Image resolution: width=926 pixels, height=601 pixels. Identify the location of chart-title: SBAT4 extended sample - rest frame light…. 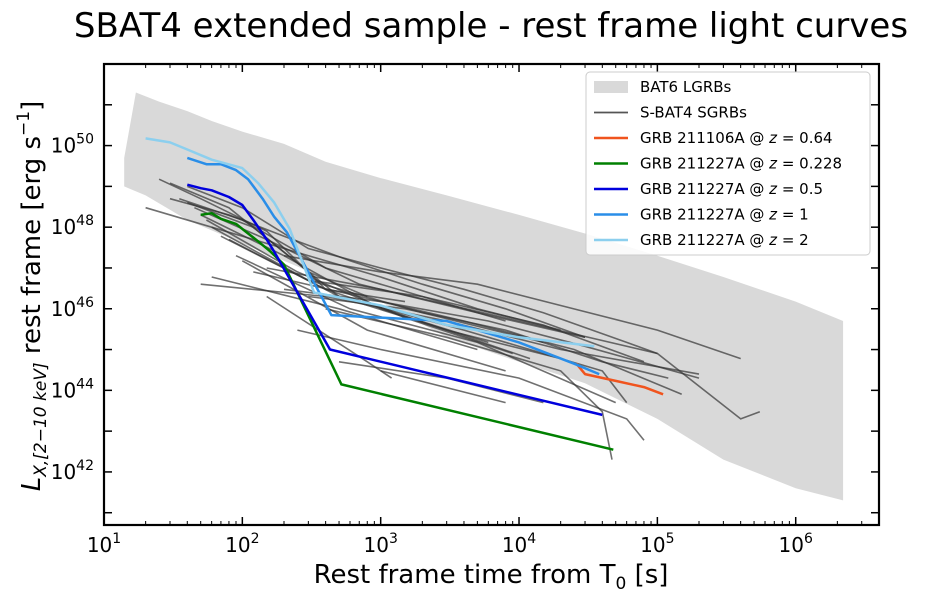
(491, 26).